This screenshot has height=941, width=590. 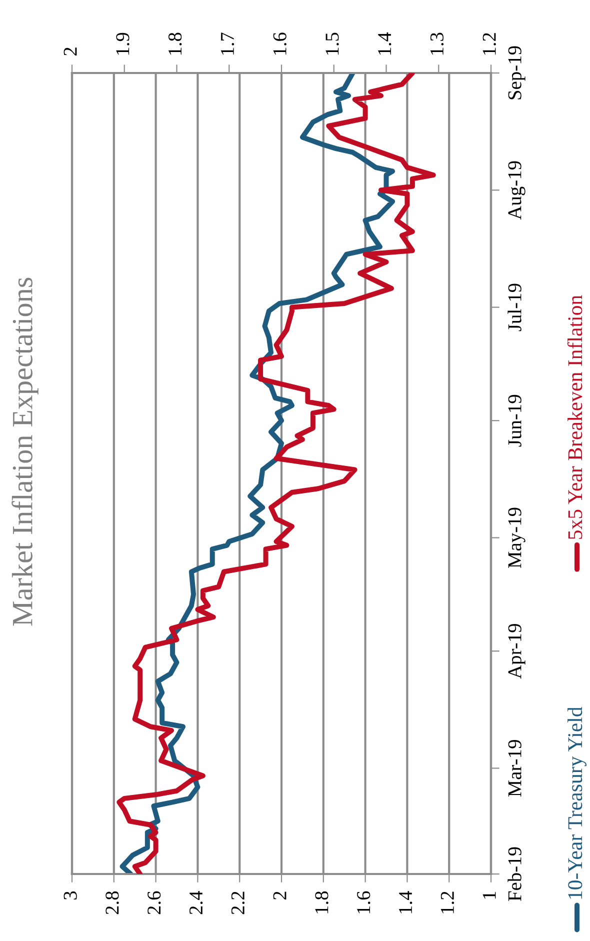 What do you see at coordinates (447, 903) in the screenshot?
I see `x-tick-label: 1.2` at bounding box center [447, 903].